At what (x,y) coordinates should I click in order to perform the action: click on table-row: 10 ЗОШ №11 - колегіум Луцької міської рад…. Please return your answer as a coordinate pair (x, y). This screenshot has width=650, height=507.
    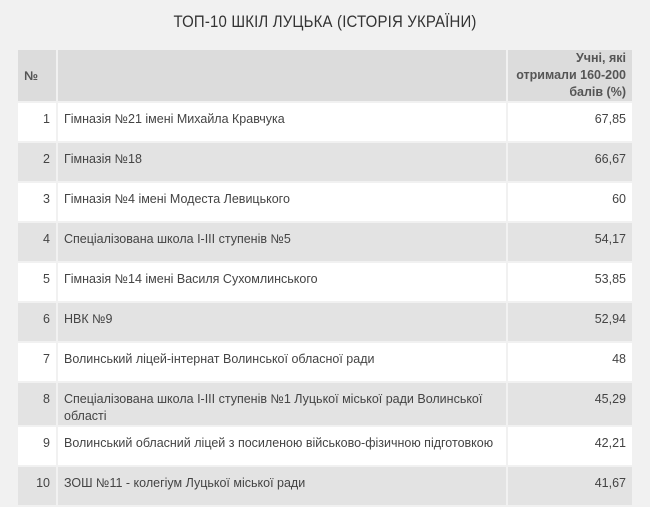
    Looking at the image, I should click on (325, 486).